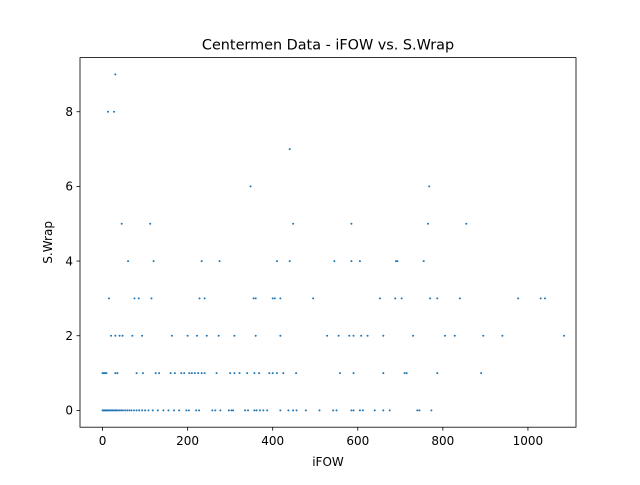  What do you see at coordinates (103, 441) in the screenshot?
I see `x-tick-label: 0` at bounding box center [103, 441].